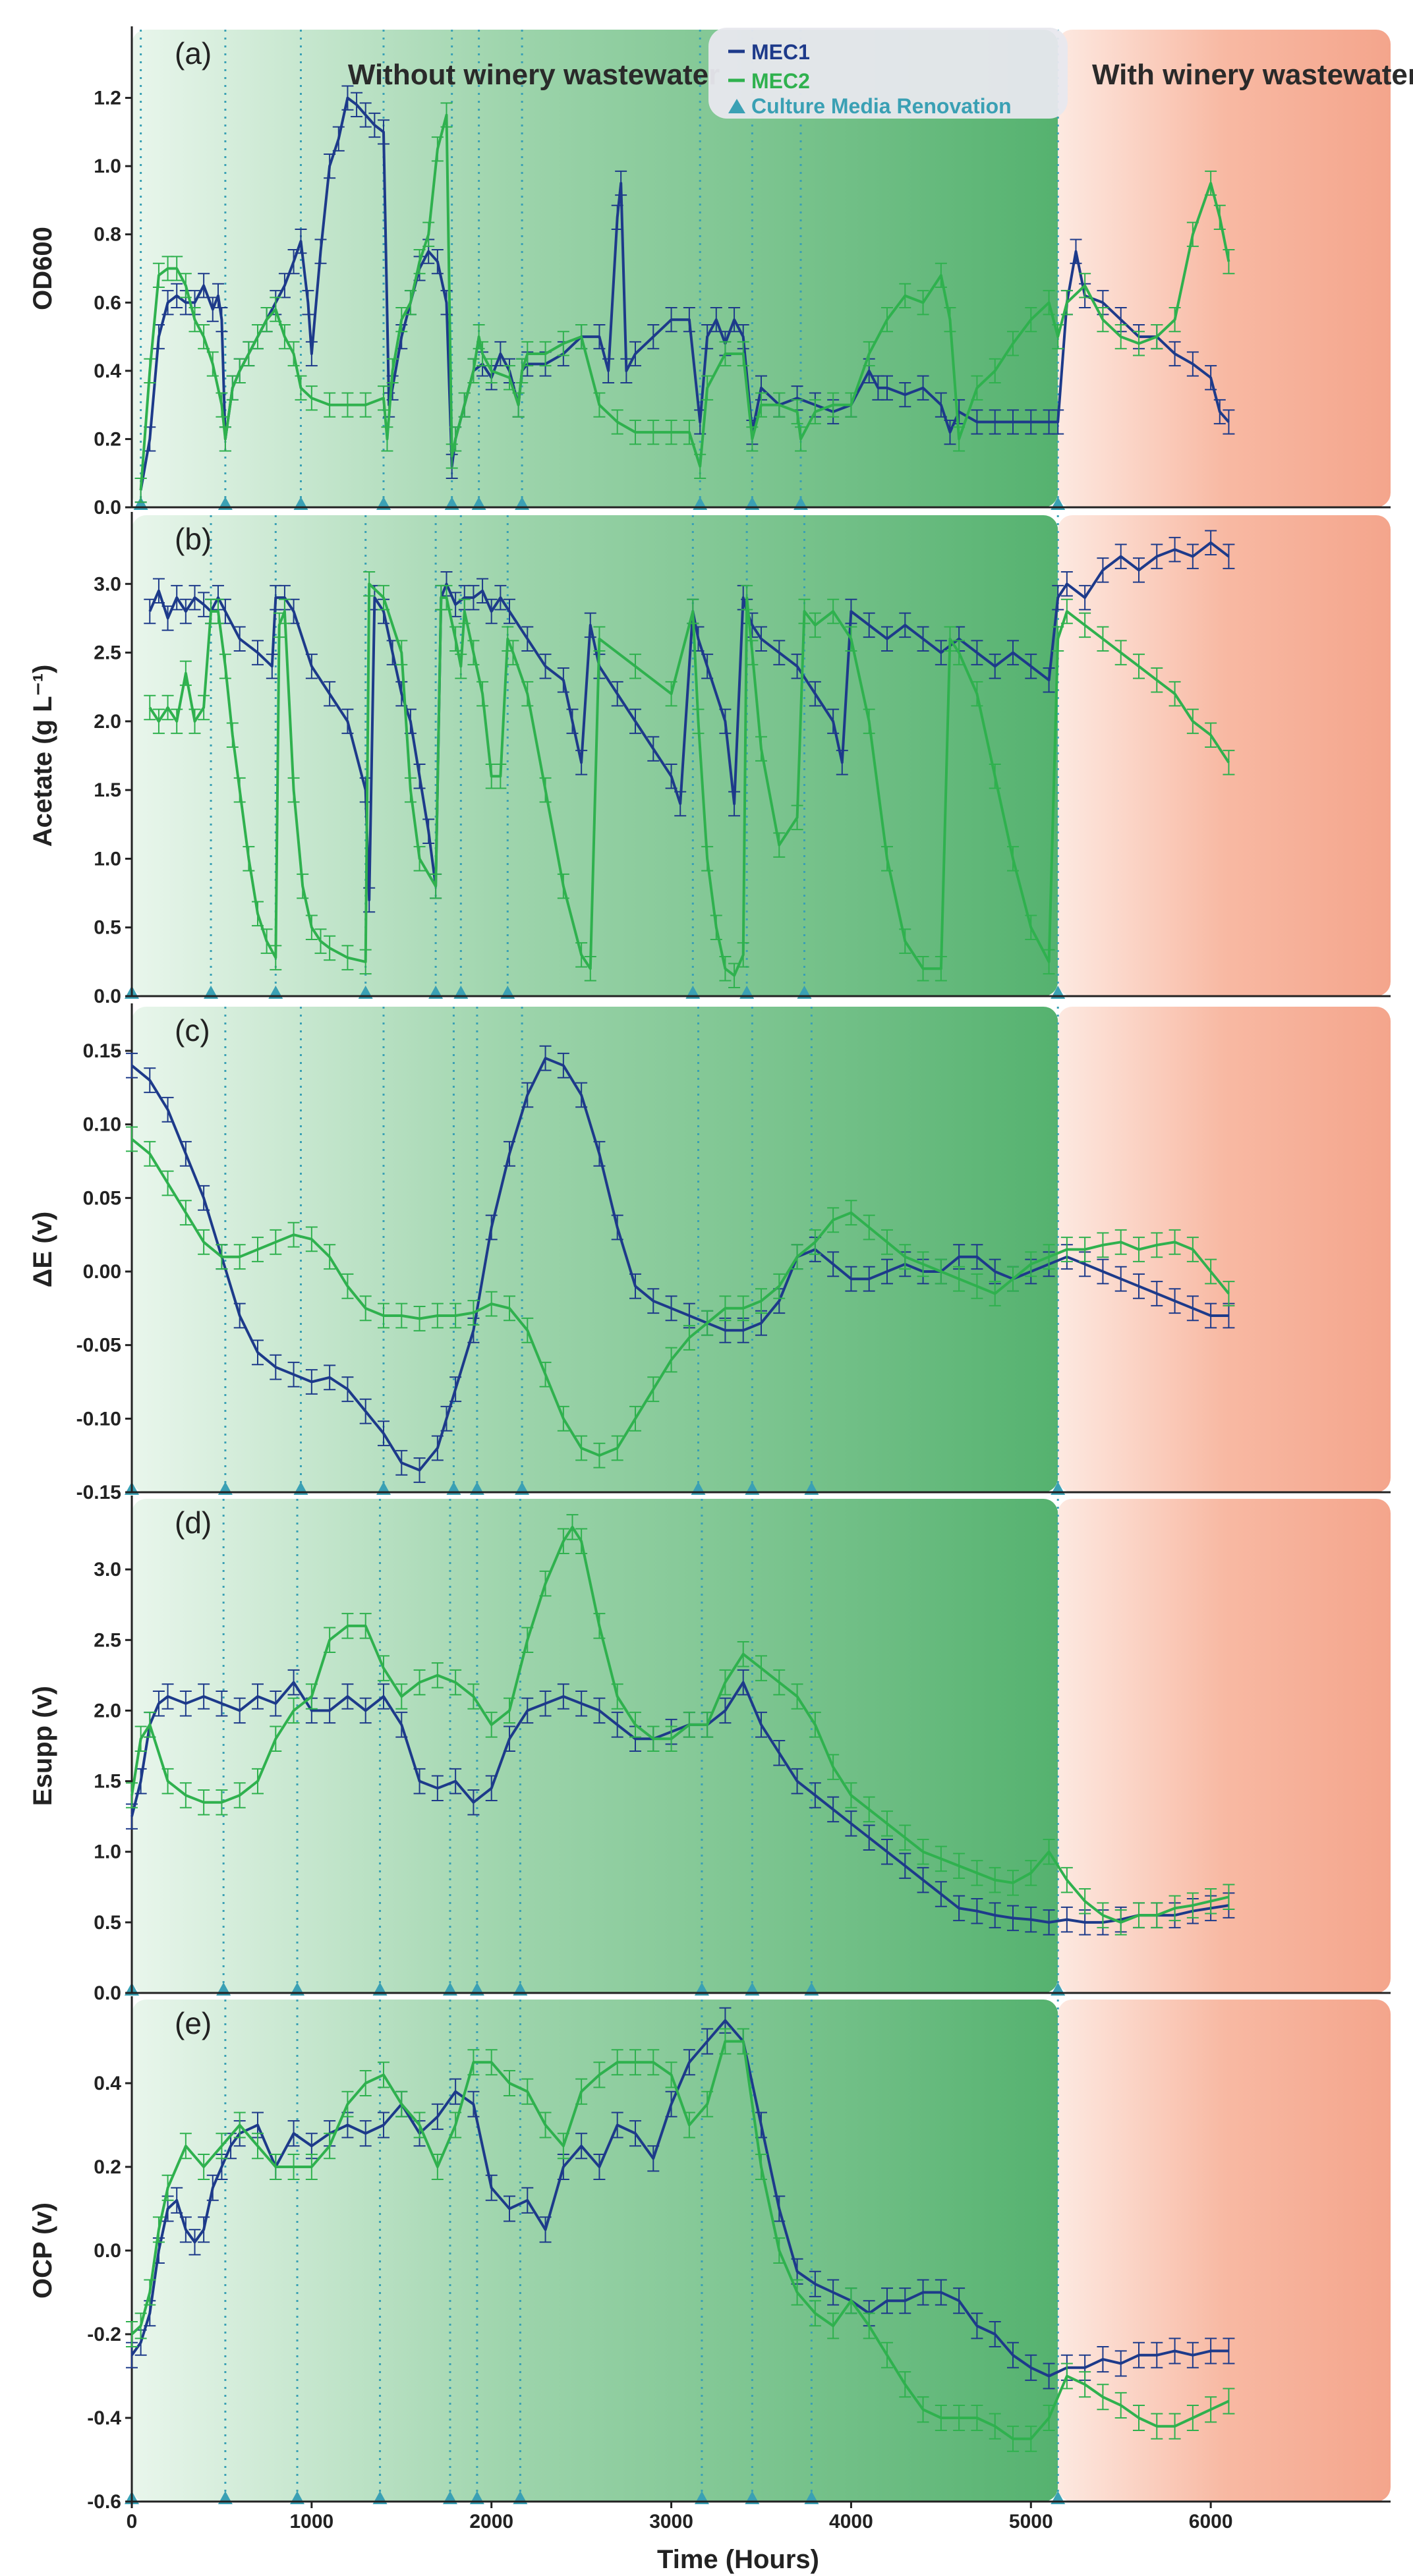  What do you see at coordinates (102, 1051) in the screenshot?
I see `y-tick-label: 0.15` at bounding box center [102, 1051].